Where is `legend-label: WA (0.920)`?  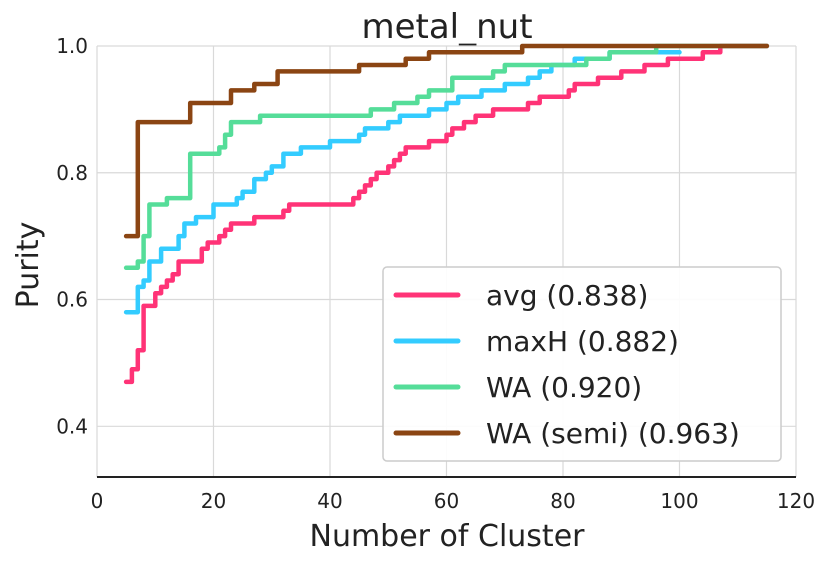 legend-label: WA (0.920) is located at coordinates (564, 387).